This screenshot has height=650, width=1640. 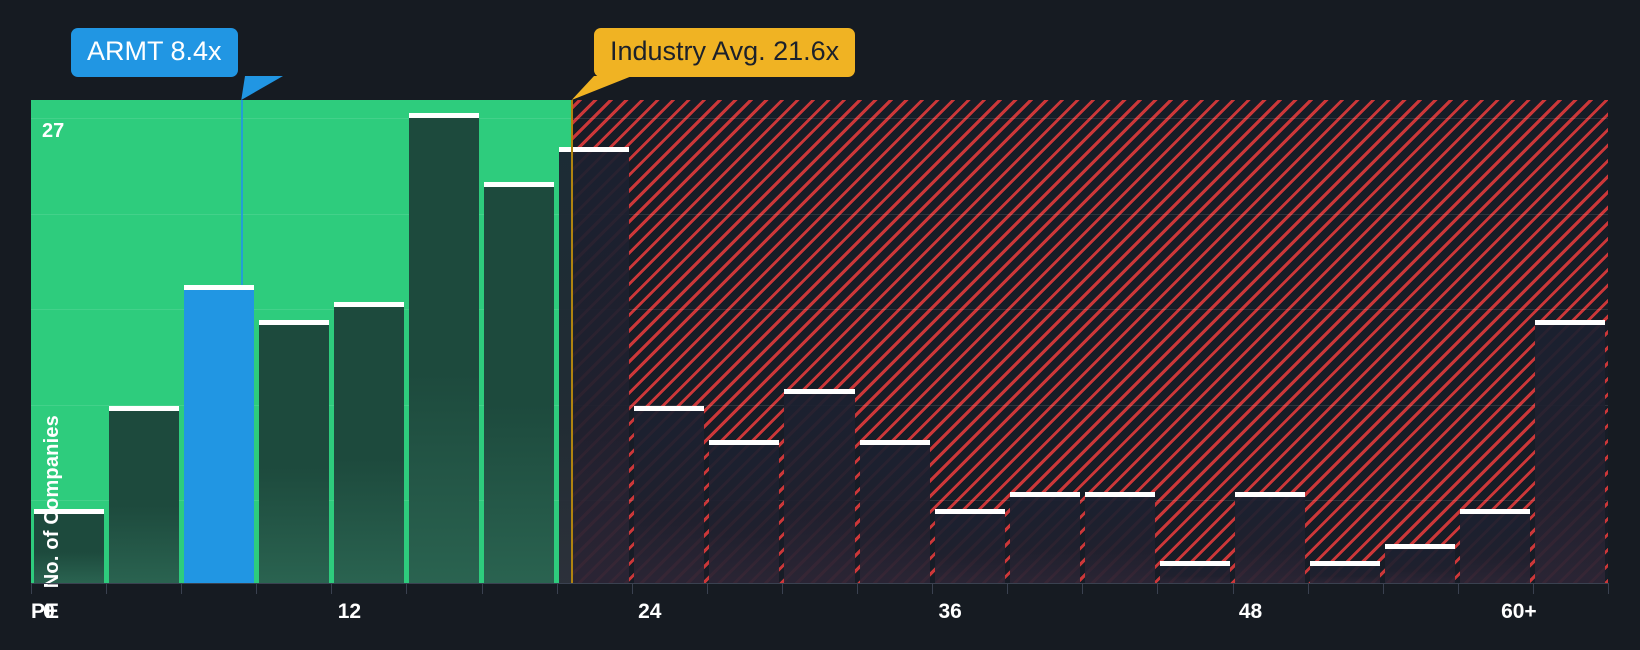 I want to click on industry-marker-line, so click(x=571, y=341).